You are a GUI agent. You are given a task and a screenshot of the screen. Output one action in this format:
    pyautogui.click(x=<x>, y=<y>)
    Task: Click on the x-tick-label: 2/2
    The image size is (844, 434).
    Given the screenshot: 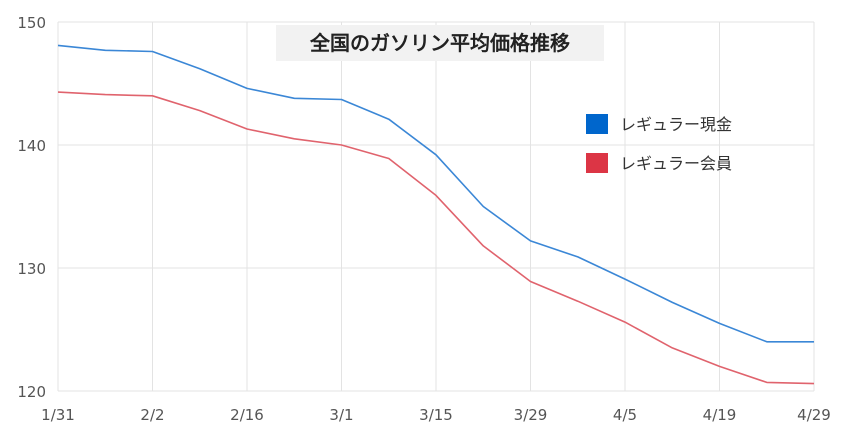 What is the action you would take?
    pyautogui.click(x=152, y=415)
    